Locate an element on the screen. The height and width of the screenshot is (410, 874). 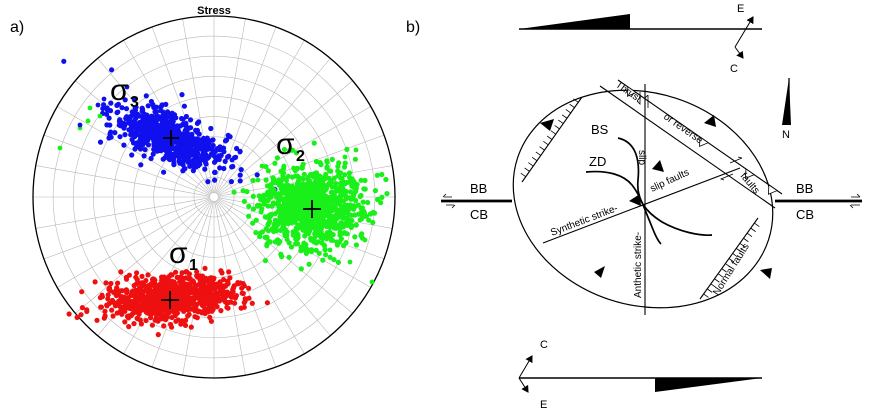
svg-text: σ is located at coordinates (119, 90).